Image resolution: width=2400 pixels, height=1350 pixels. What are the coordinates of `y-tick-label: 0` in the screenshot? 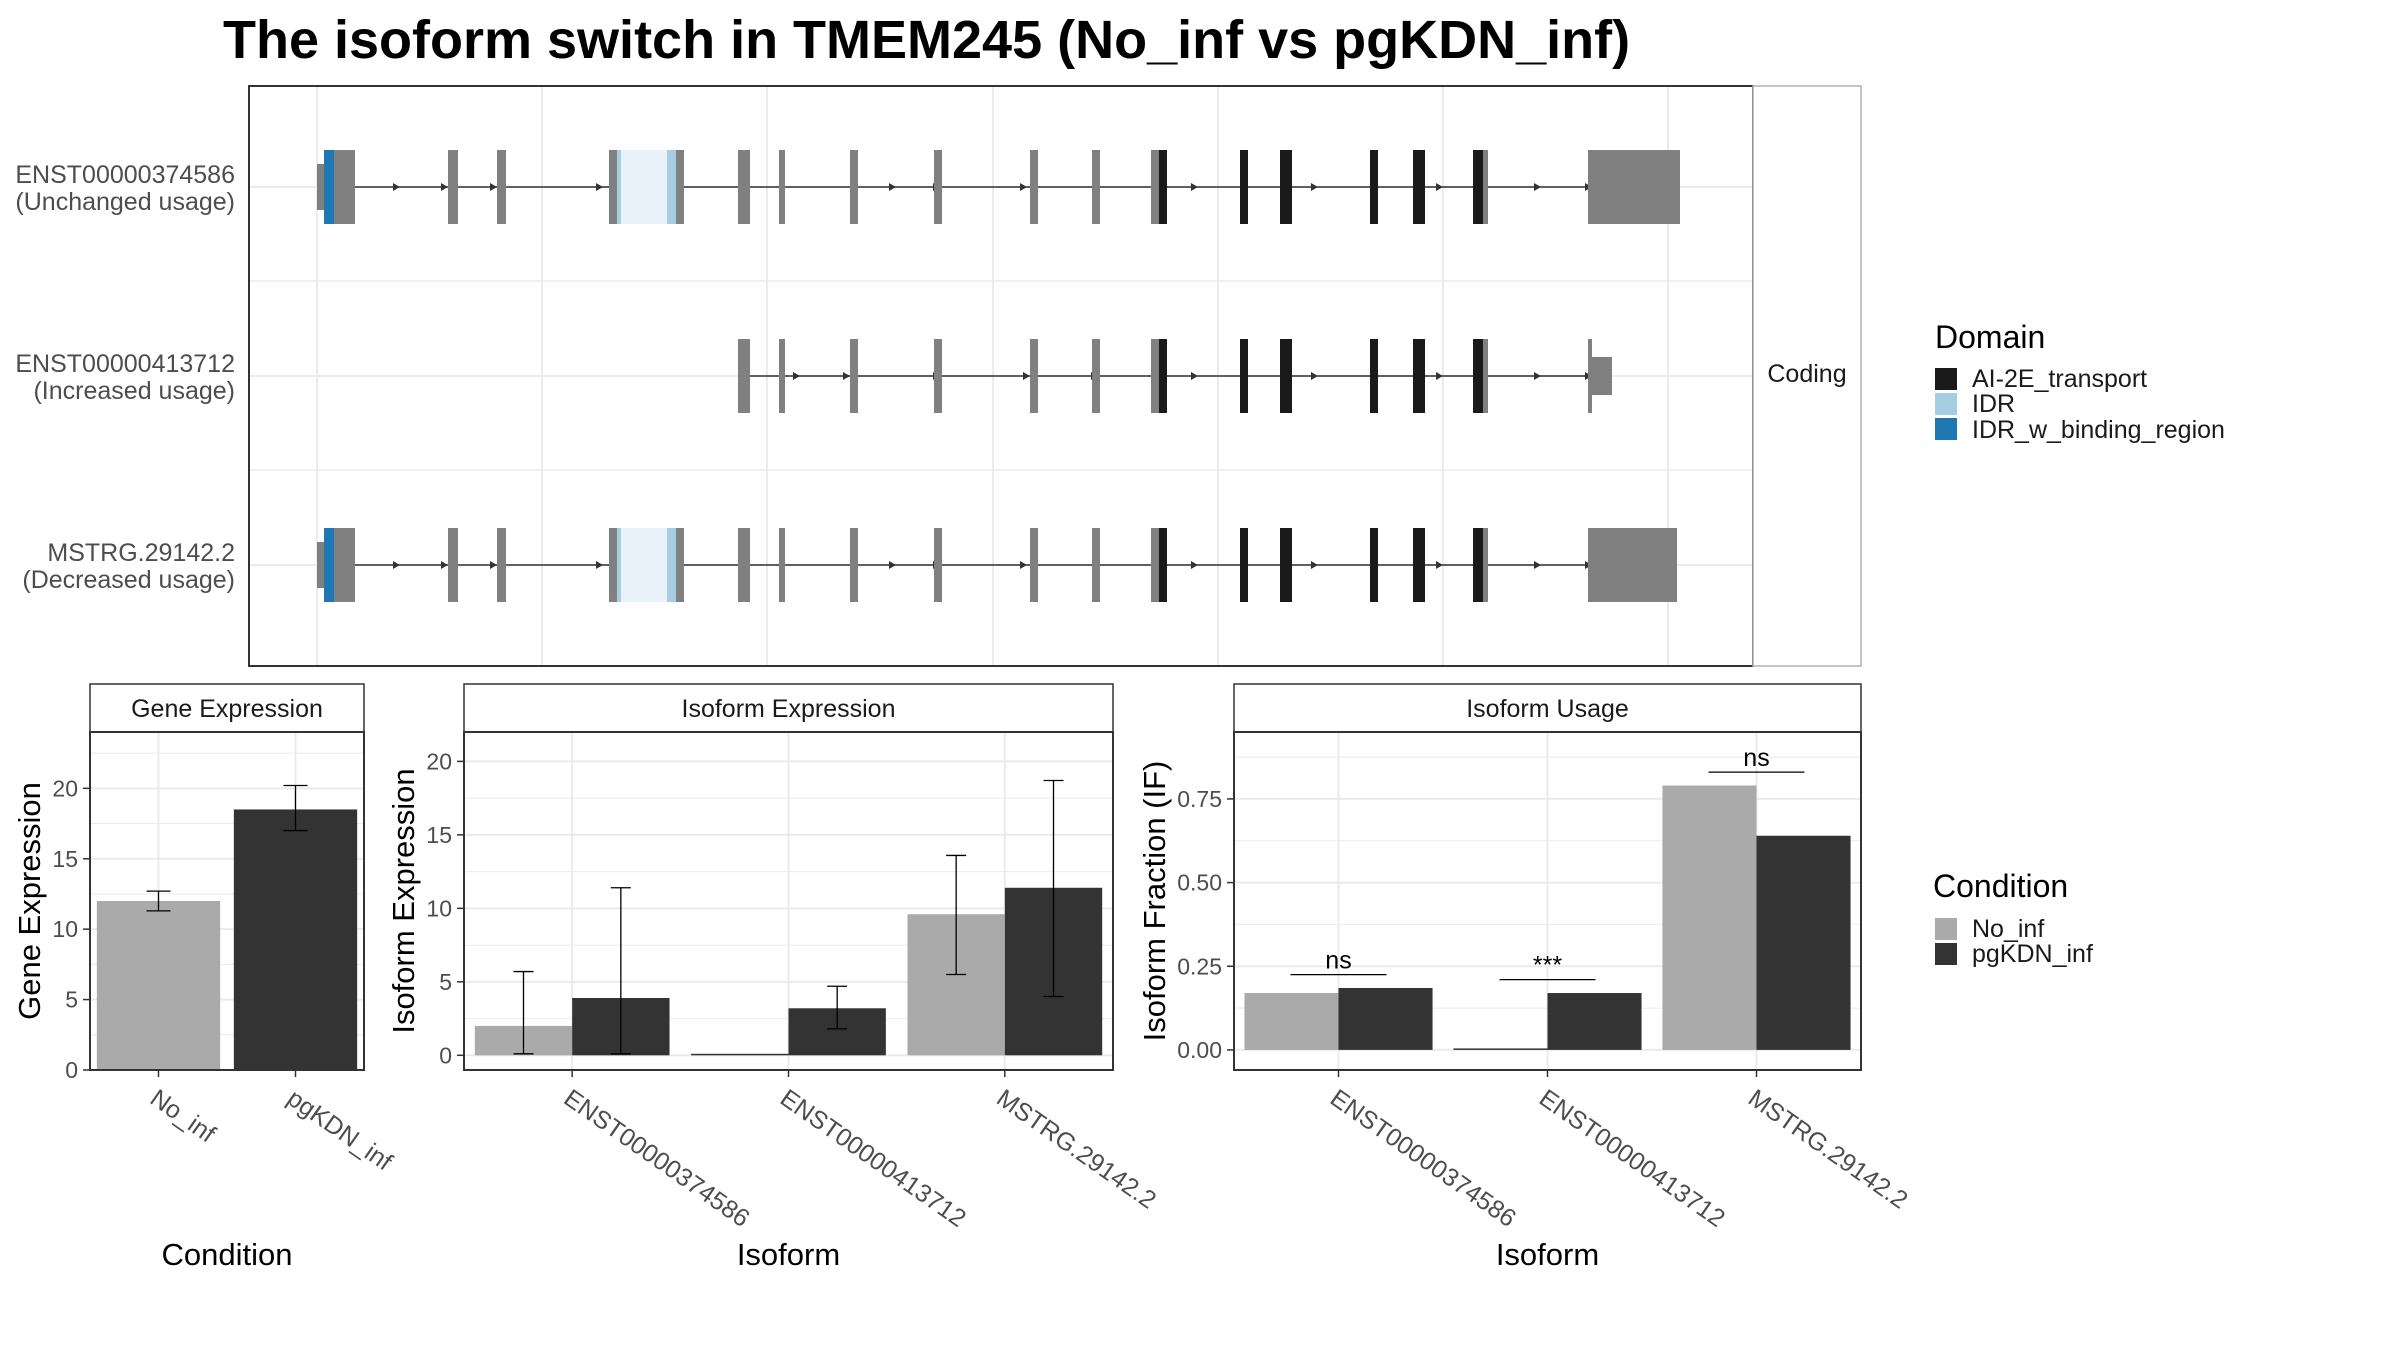 It's located at (445, 1055).